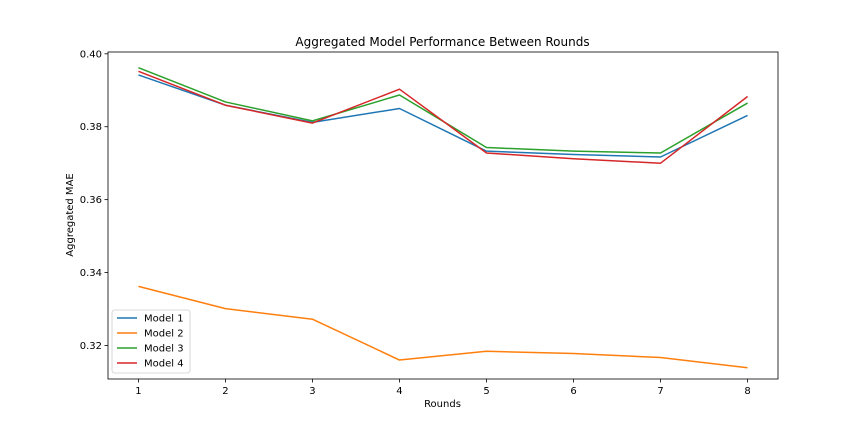  I want to click on x-tick-label: 1, so click(138, 391).